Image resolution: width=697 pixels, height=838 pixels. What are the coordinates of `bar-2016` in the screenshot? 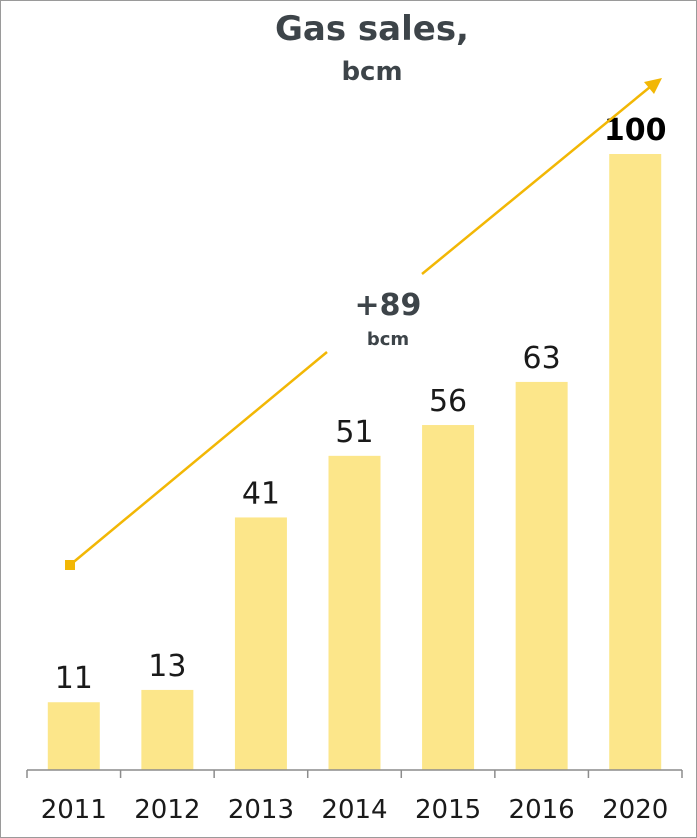 It's located at (541, 575).